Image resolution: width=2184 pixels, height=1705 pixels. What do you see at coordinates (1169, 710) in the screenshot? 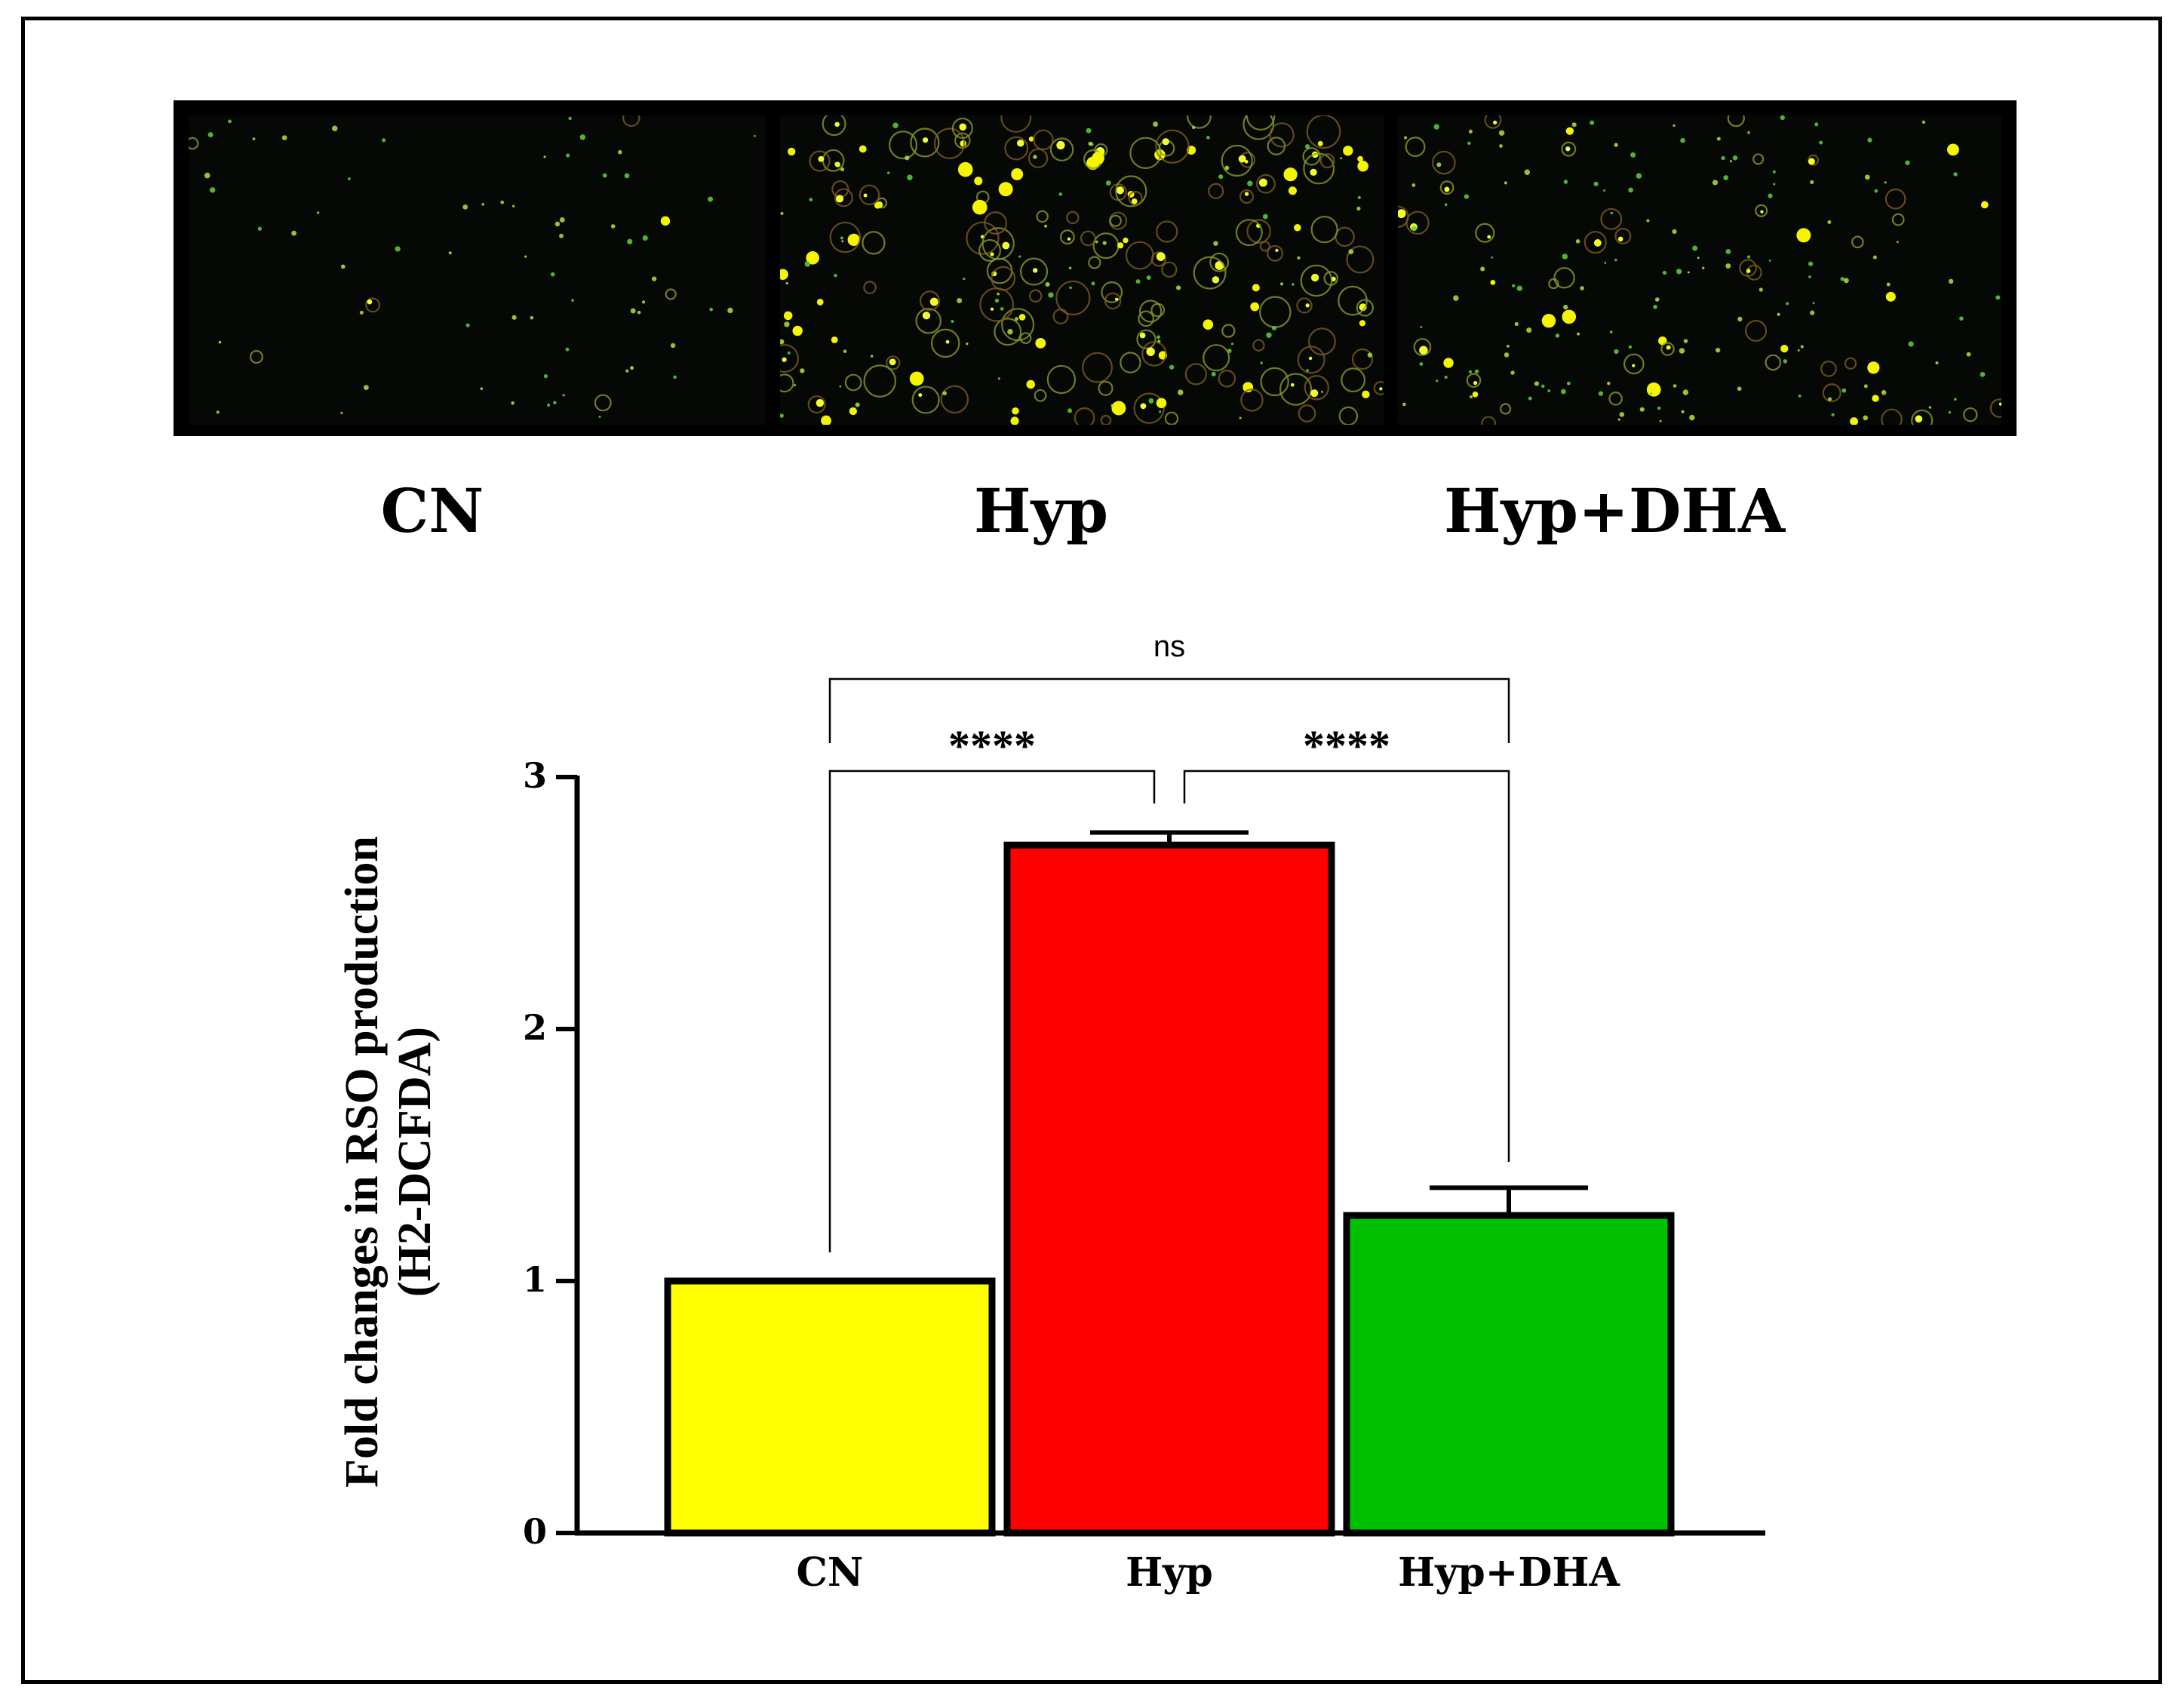
I see `bracket-line` at bounding box center [1169, 710].